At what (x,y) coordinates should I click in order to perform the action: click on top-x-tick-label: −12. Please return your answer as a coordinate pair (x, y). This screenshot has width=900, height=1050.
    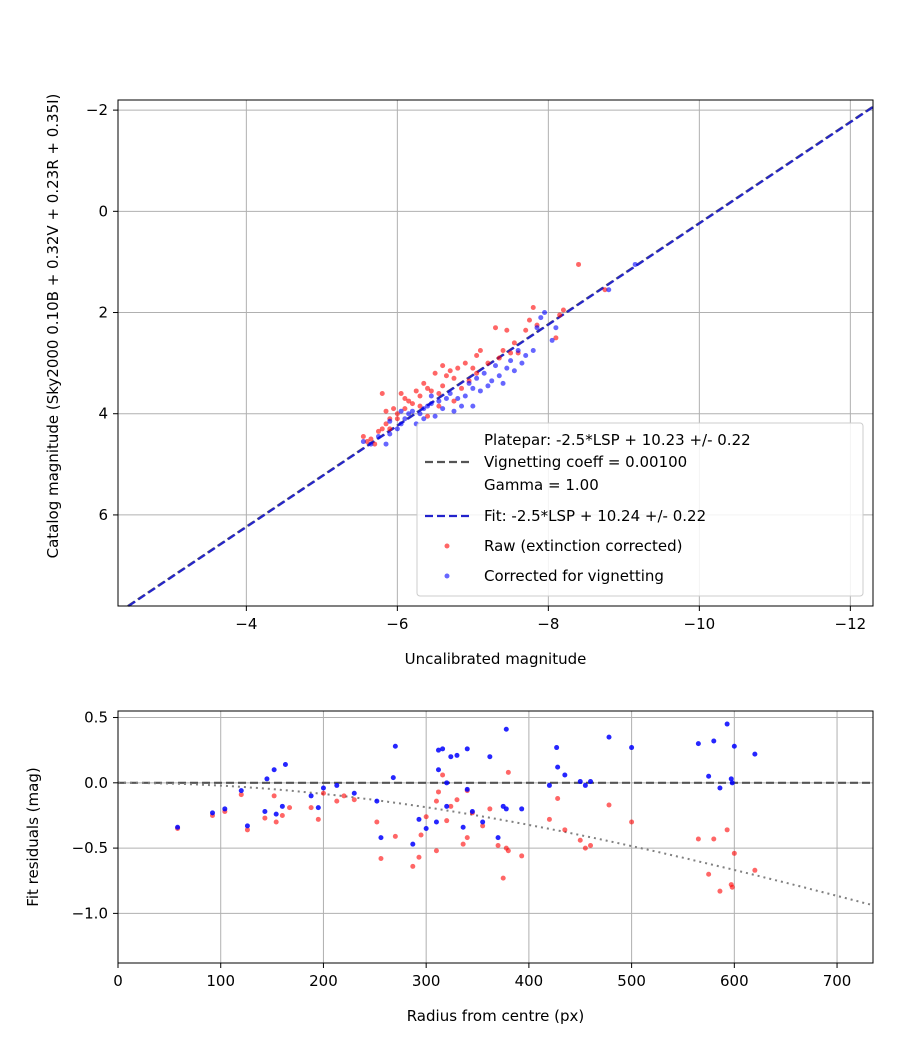
    Looking at the image, I should click on (851, 624).